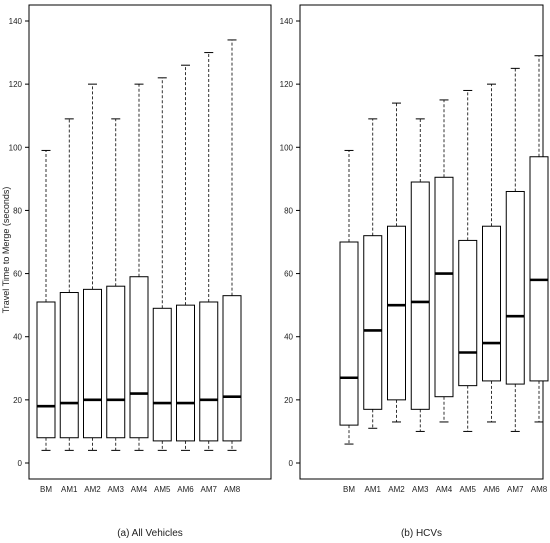 The width and height of the screenshot is (550, 543). What do you see at coordinates (6, 250) in the screenshot?
I see `y-axis-label: Travel Time to Merge (seconds)` at bounding box center [6, 250].